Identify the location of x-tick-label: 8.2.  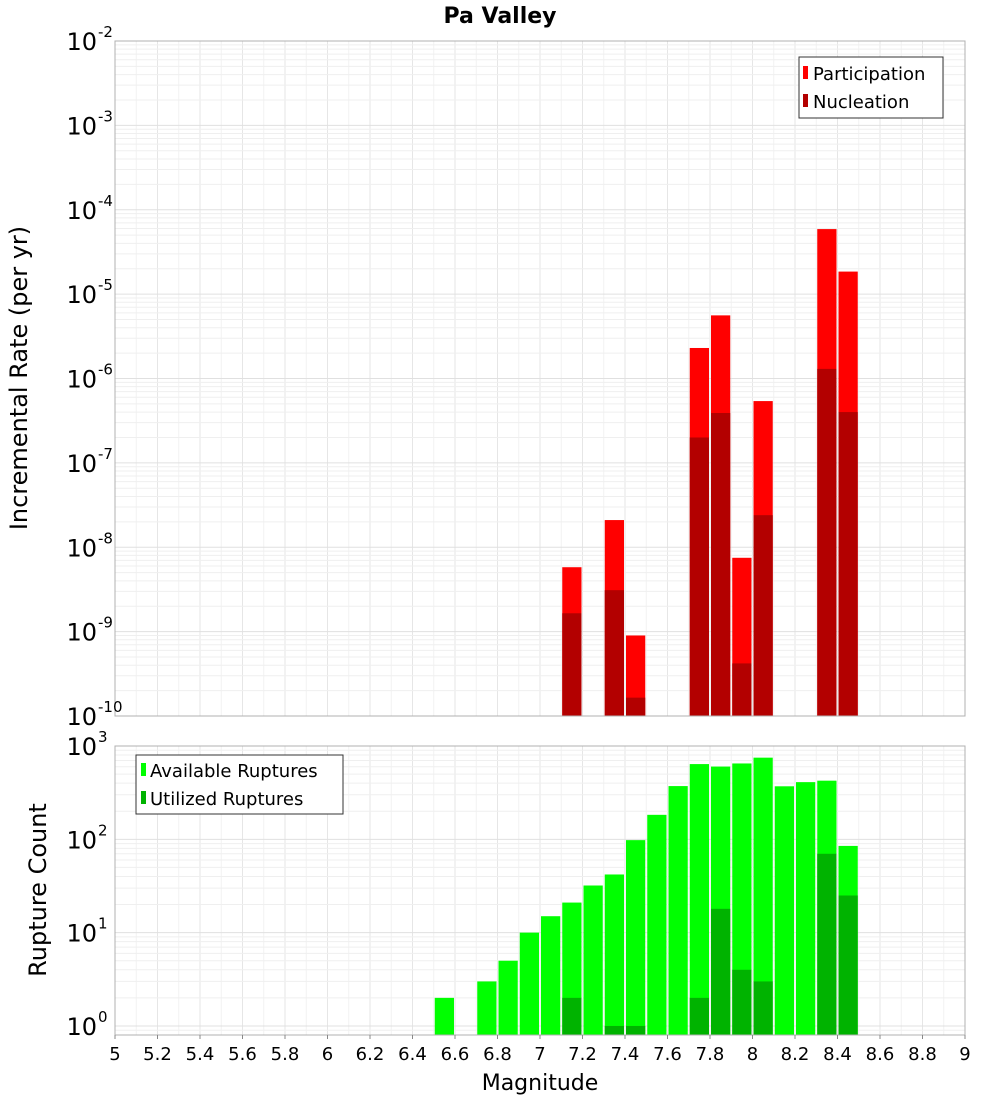
(795, 1054).